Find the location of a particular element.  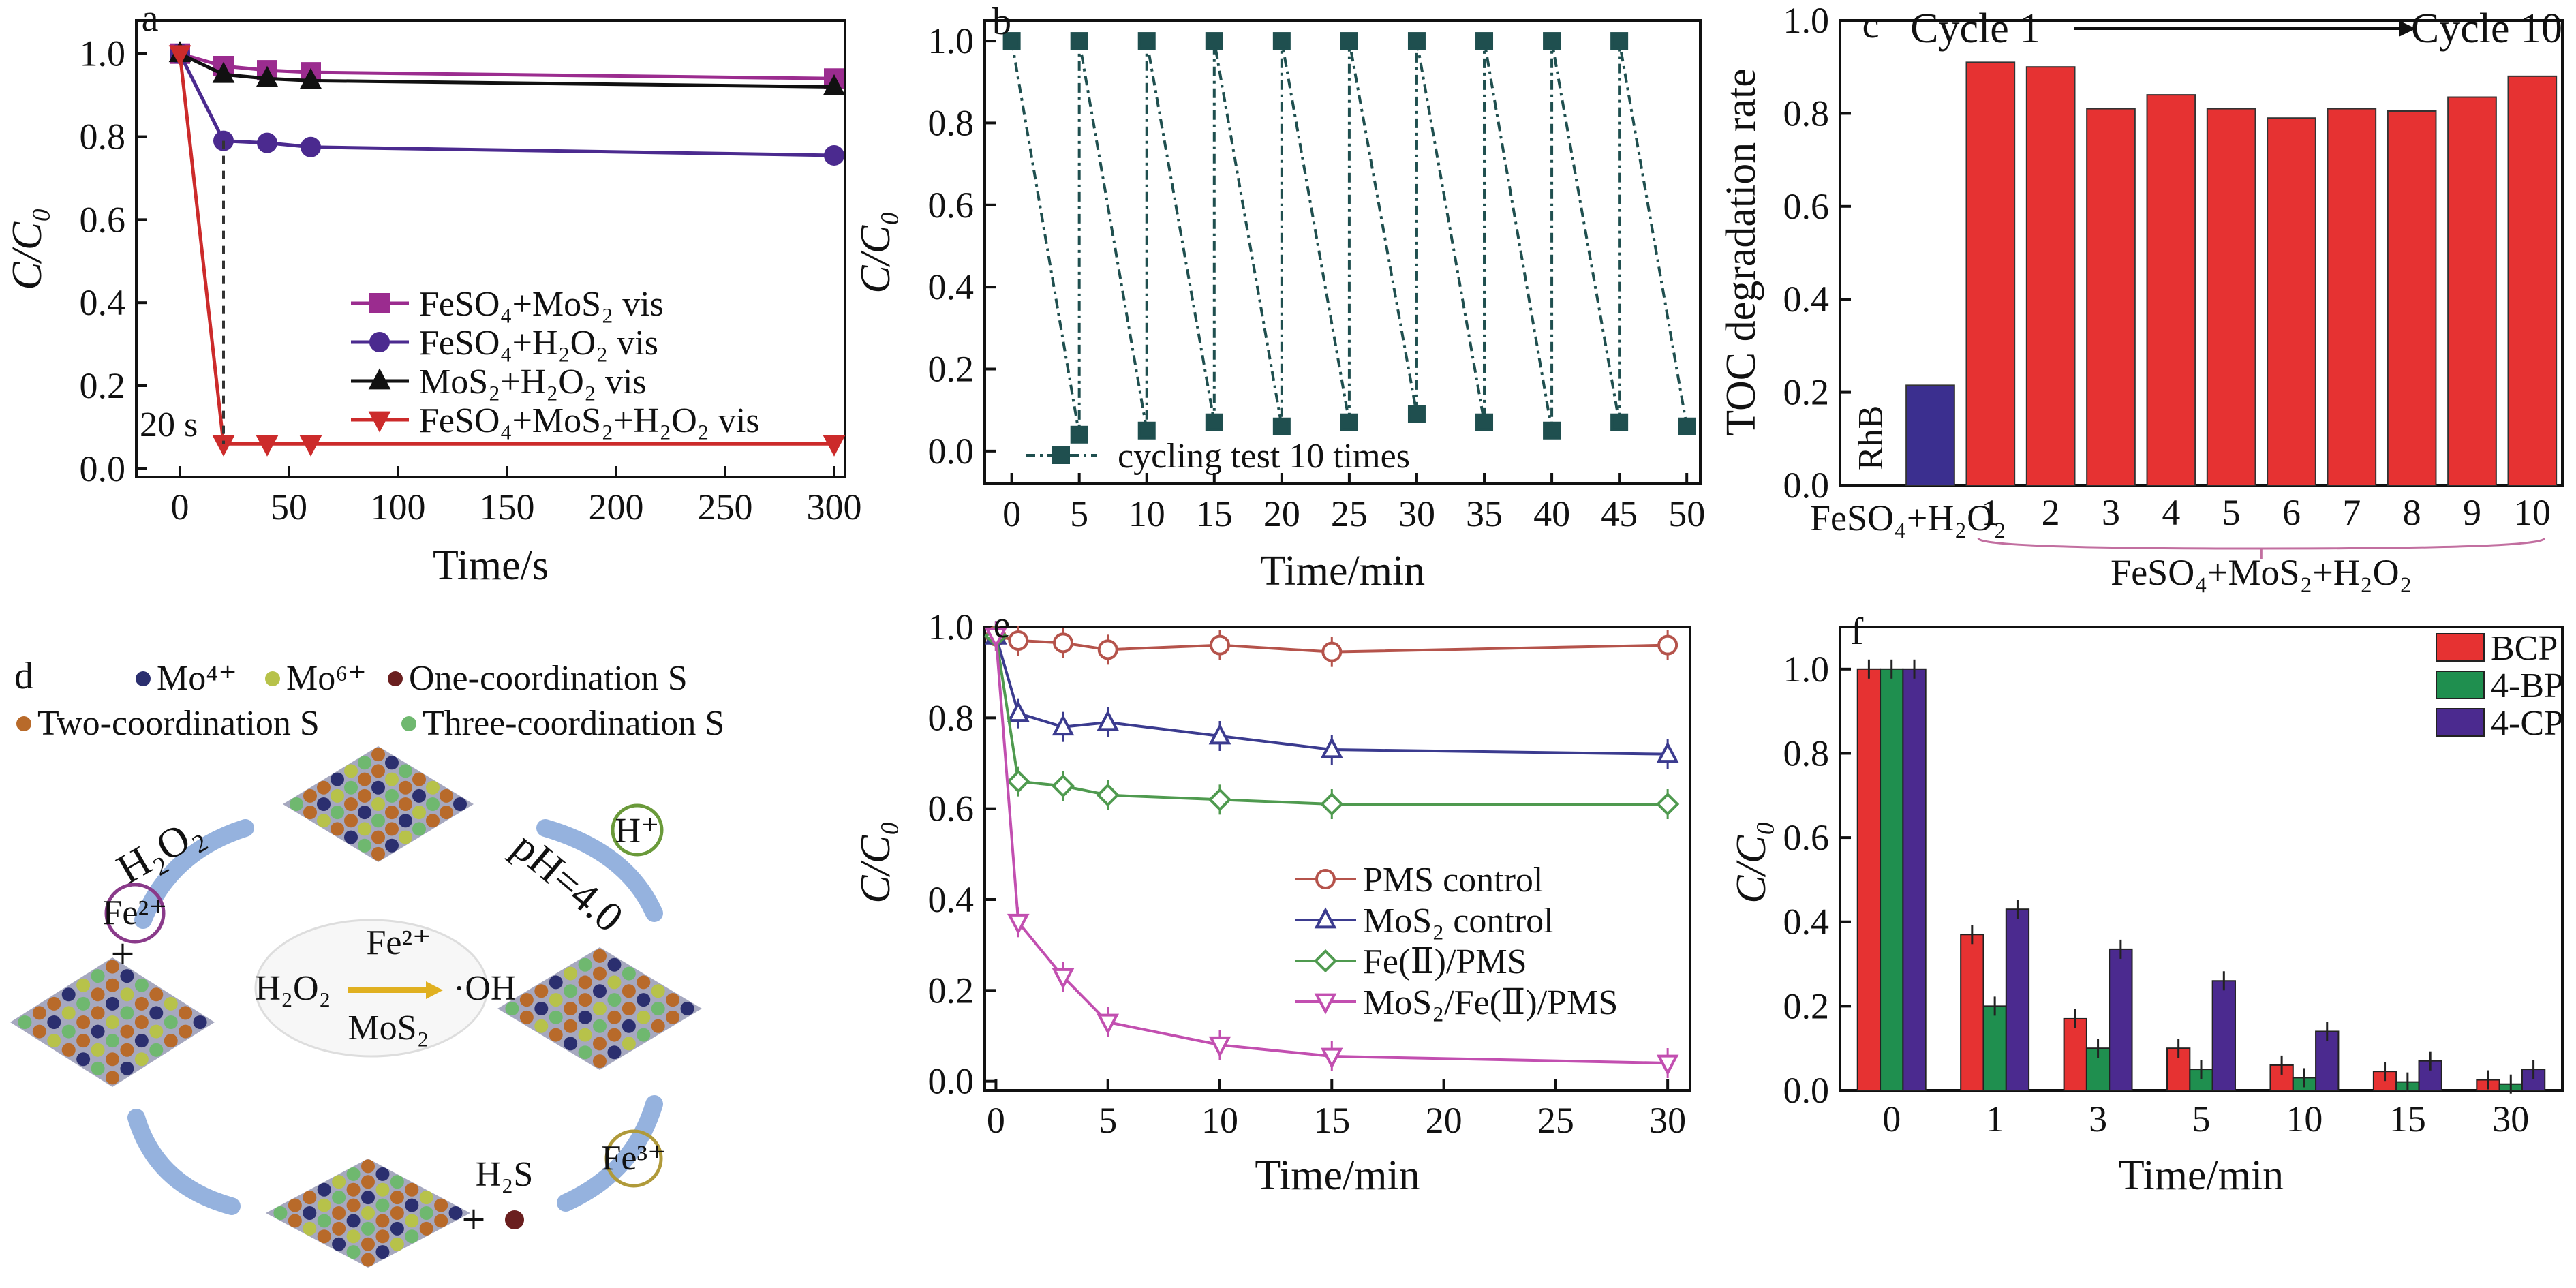

y-tick-label: 0.4 is located at coordinates (951, 286).